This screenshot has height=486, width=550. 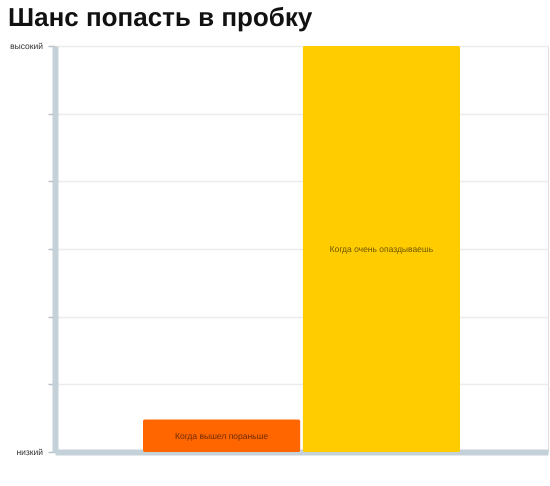 What do you see at coordinates (221, 435) in the screenshot?
I see `x-tick-label: Когда вышел пораньше` at bounding box center [221, 435].